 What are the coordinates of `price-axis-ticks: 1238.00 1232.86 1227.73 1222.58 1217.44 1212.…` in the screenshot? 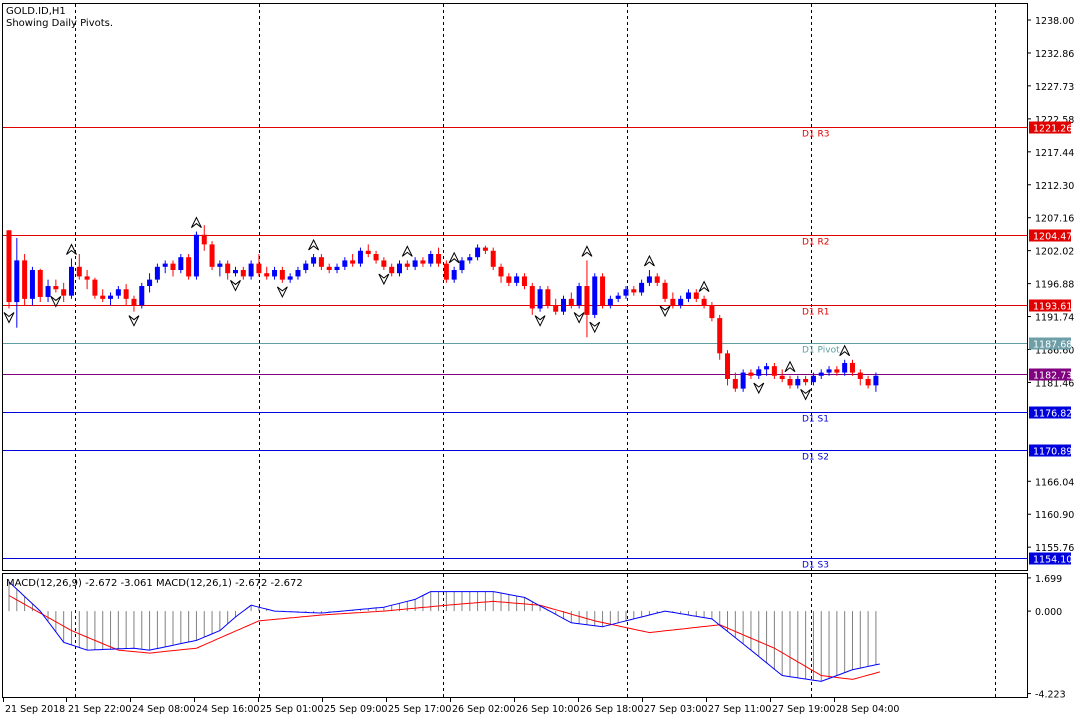 It's located at (1050, 286).